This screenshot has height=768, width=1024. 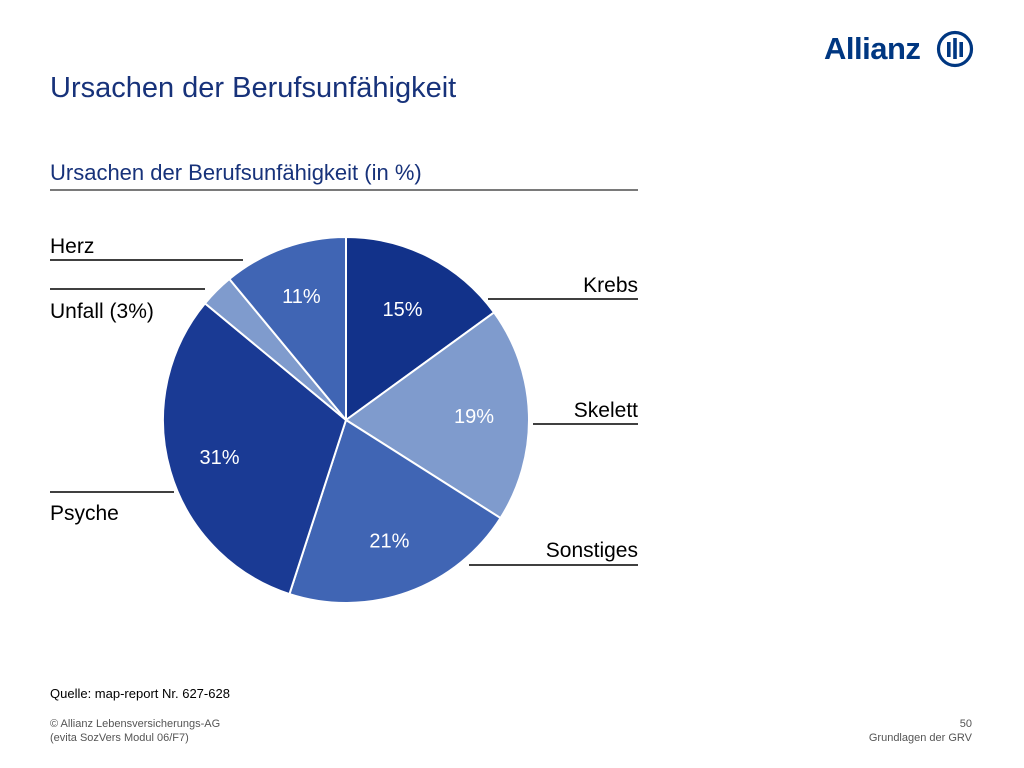 What do you see at coordinates (965, 724) in the screenshot?
I see `footer-page-number: 50` at bounding box center [965, 724].